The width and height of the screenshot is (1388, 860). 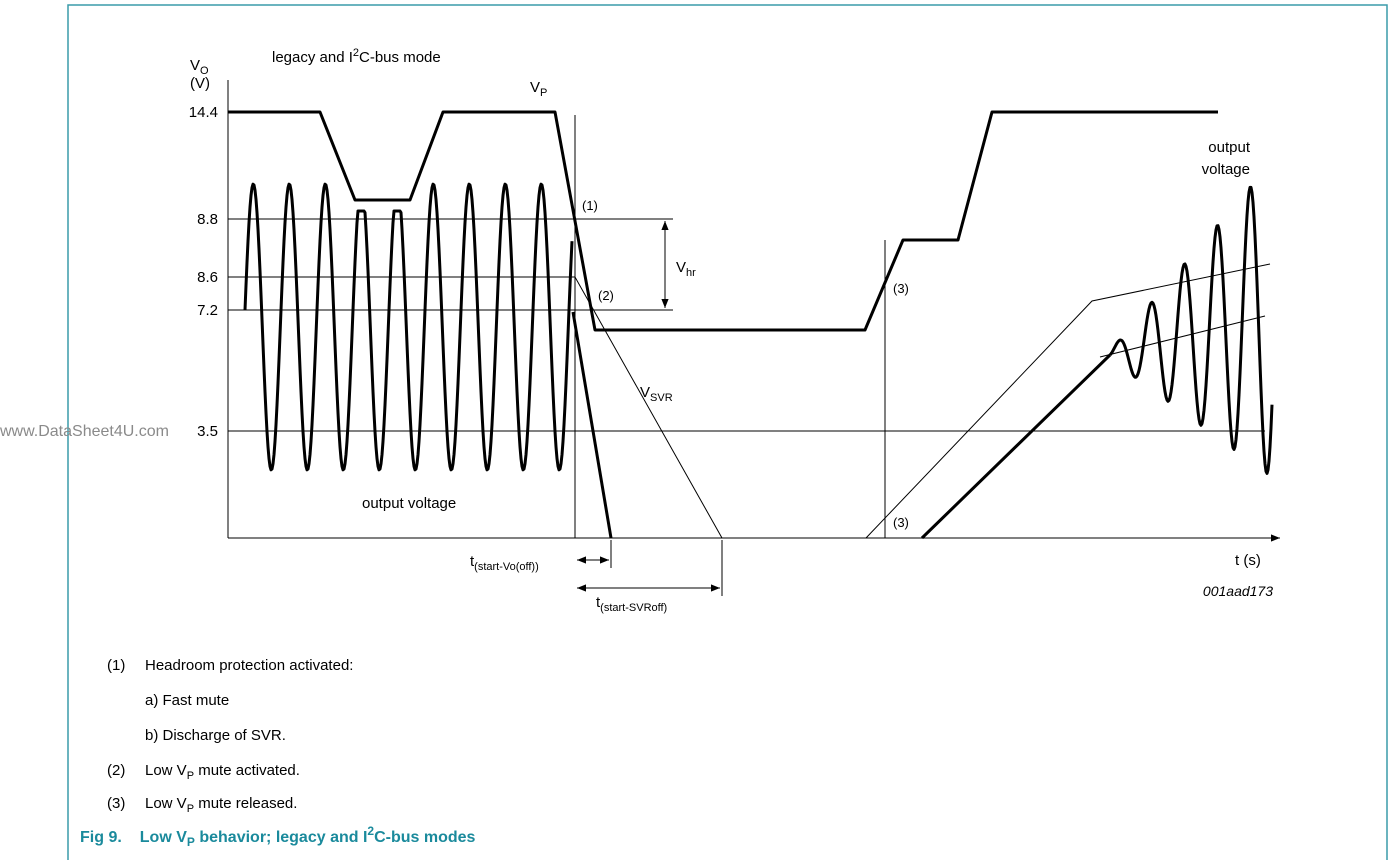 What do you see at coordinates (606, 295) in the screenshot?
I see `marker-label: (2)` at bounding box center [606, 295].